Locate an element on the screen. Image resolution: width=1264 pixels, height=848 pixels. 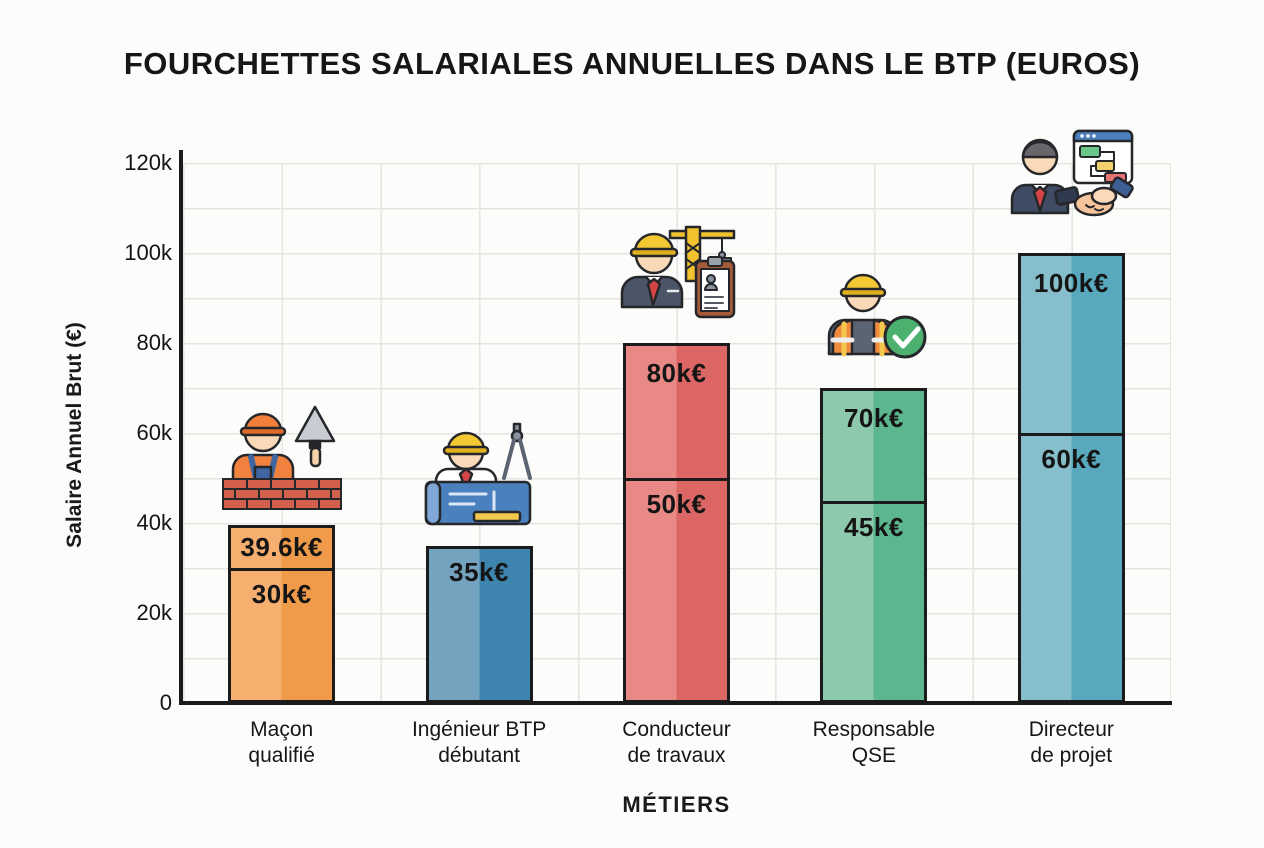
category-label-3: Conducteur de travaux is located at coordinates (676, 743).